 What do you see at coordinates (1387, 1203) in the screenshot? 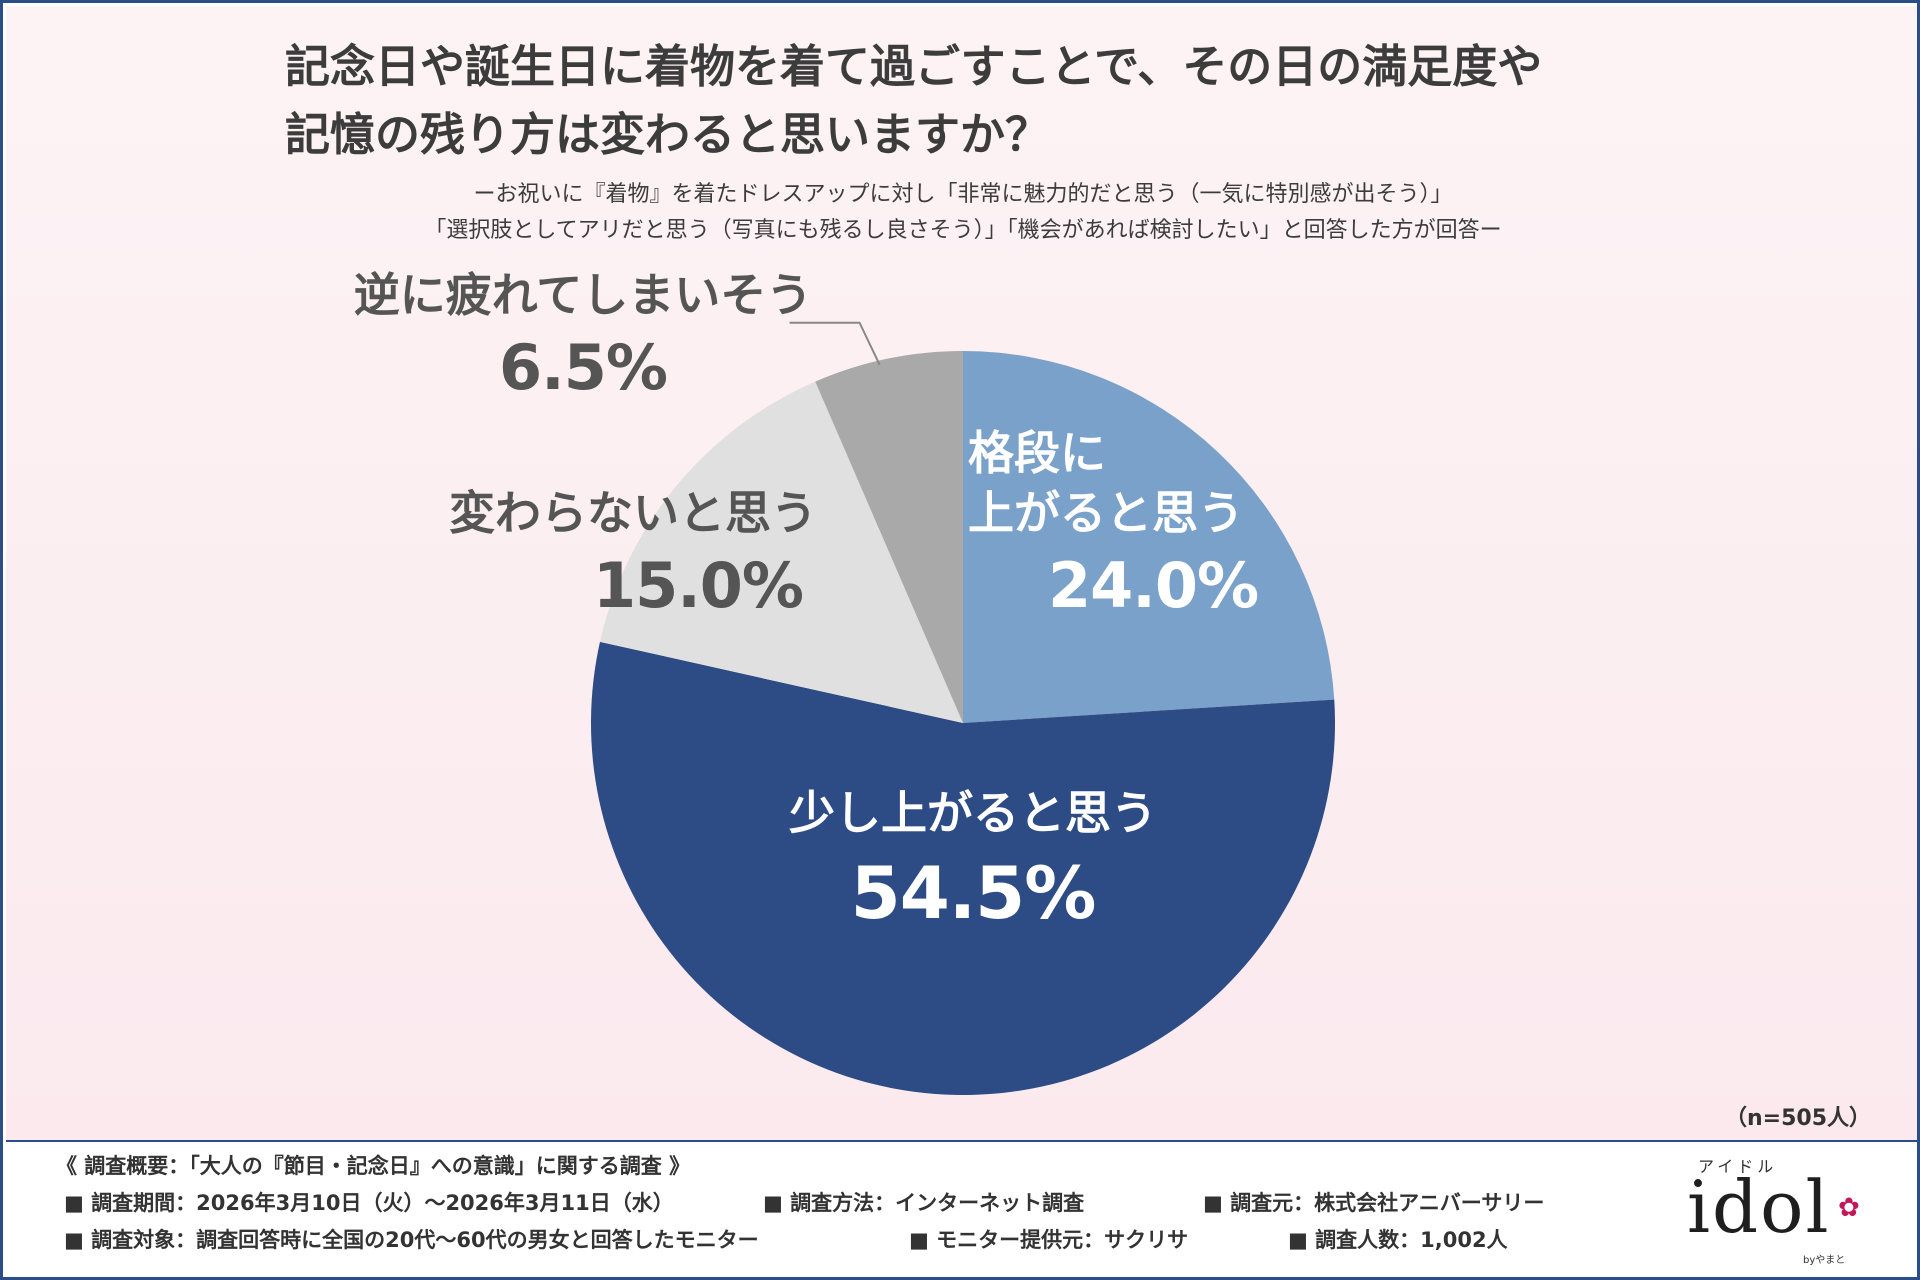
I see `survey-organizer-text: 調査元：株式会社アニバーサリー` at bounding box center [1387, 1203].